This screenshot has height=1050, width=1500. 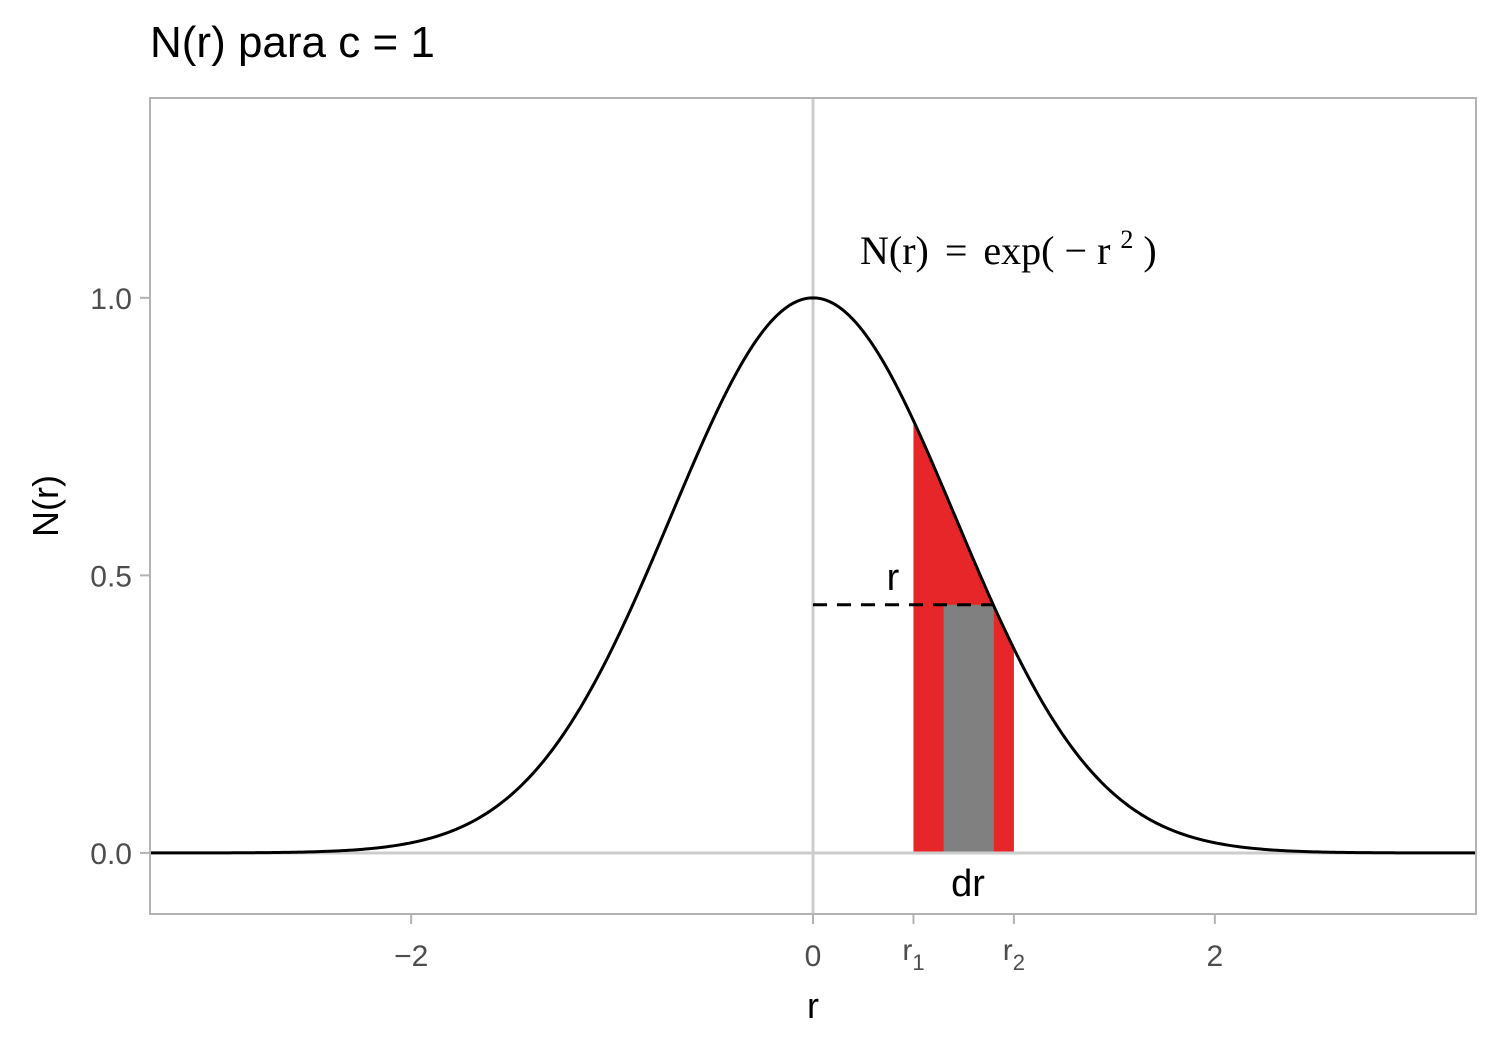 What do you see at coordinates (111, 576) in the screenshot?
I see `y-tick-label: 0.5` at bounding box center [111, 576].